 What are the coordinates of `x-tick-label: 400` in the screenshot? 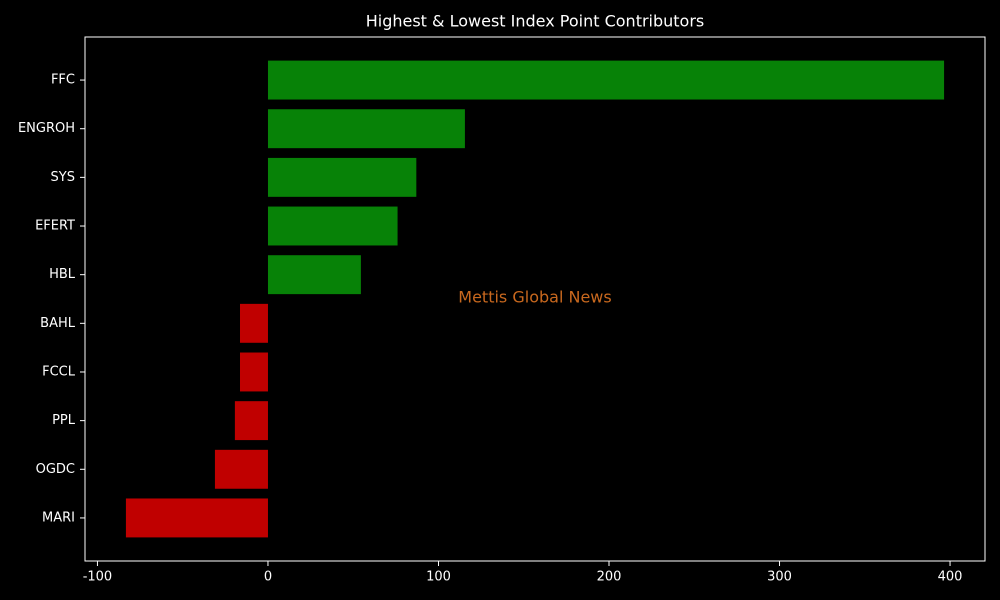 It's located at (950, 577).